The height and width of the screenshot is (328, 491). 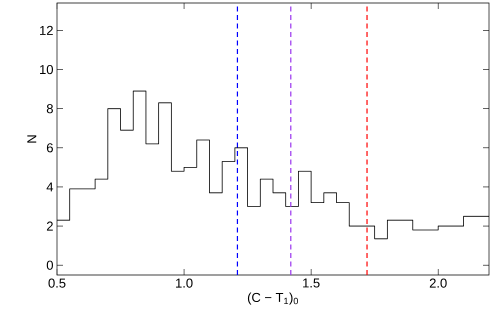 I want to click on y-axis-title: N, so click(x=31, y=139).